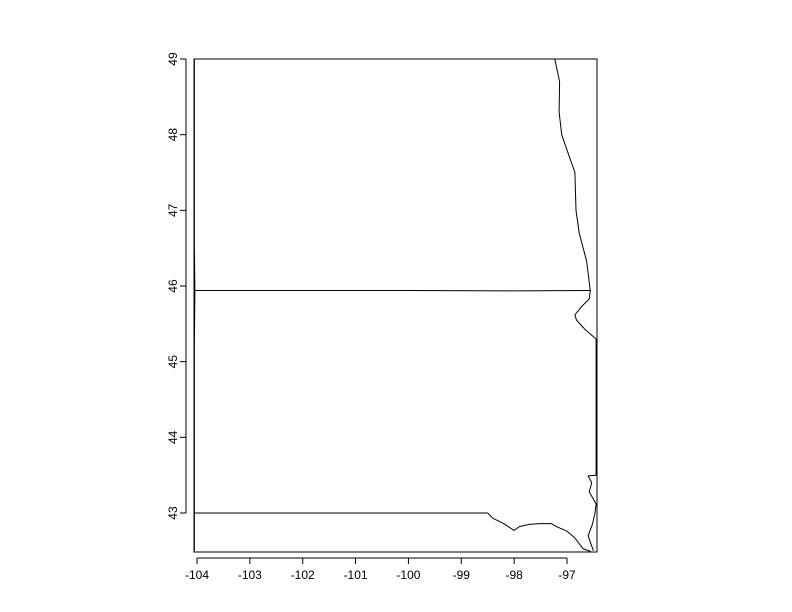  I want to click on y-axis: 43 44 45 46 47 48 49, so click(176, 286).